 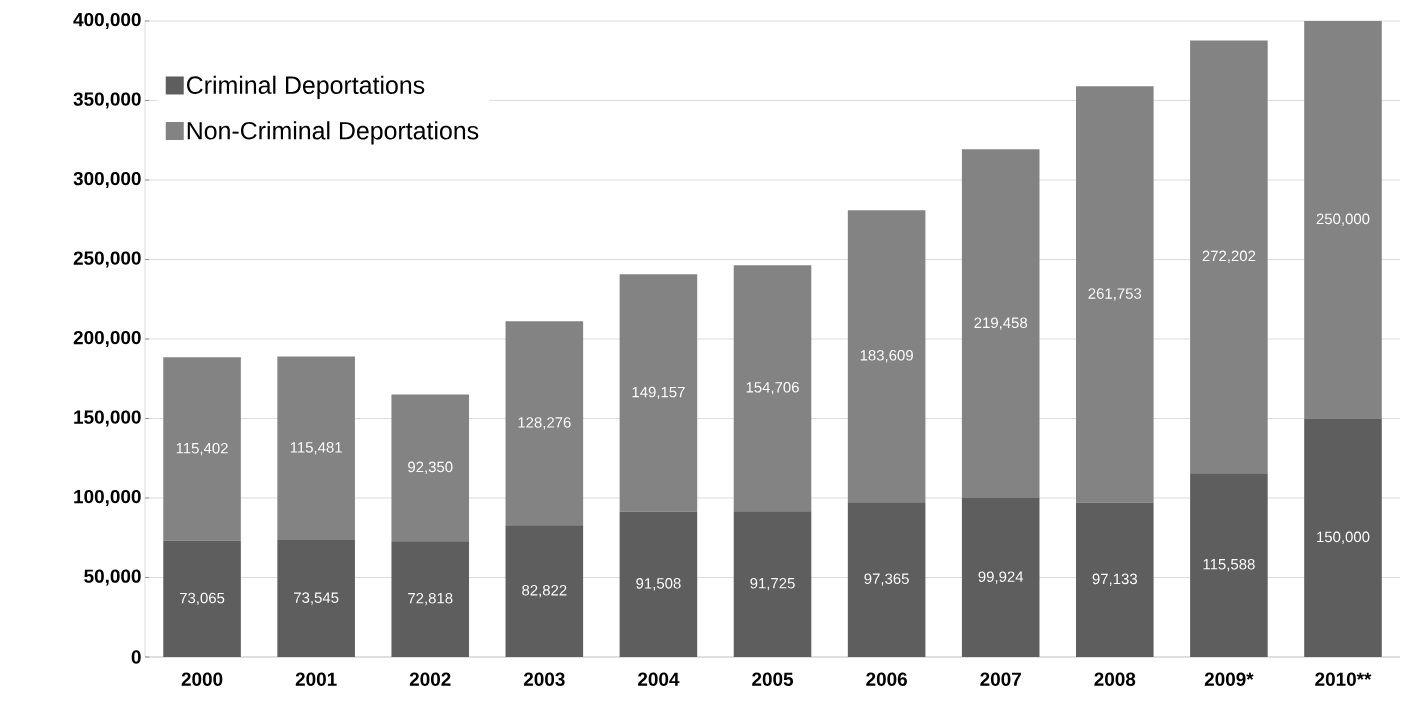 I want to click on data-label: 219,458, so click(x=1001, y=323).